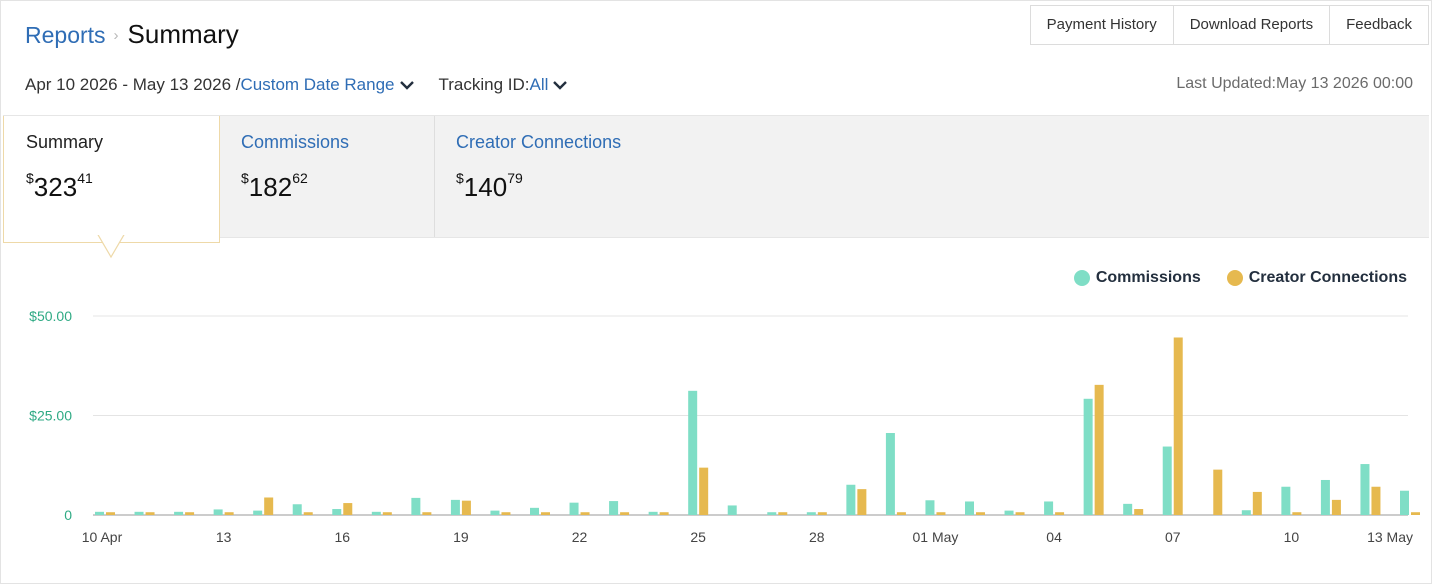 This screenshot has width=1432, height=584. What do you see at coordinates (50, 316) in the screenshot?
I see `y-tick-label: $50.00` at bounding box center [50, 316].